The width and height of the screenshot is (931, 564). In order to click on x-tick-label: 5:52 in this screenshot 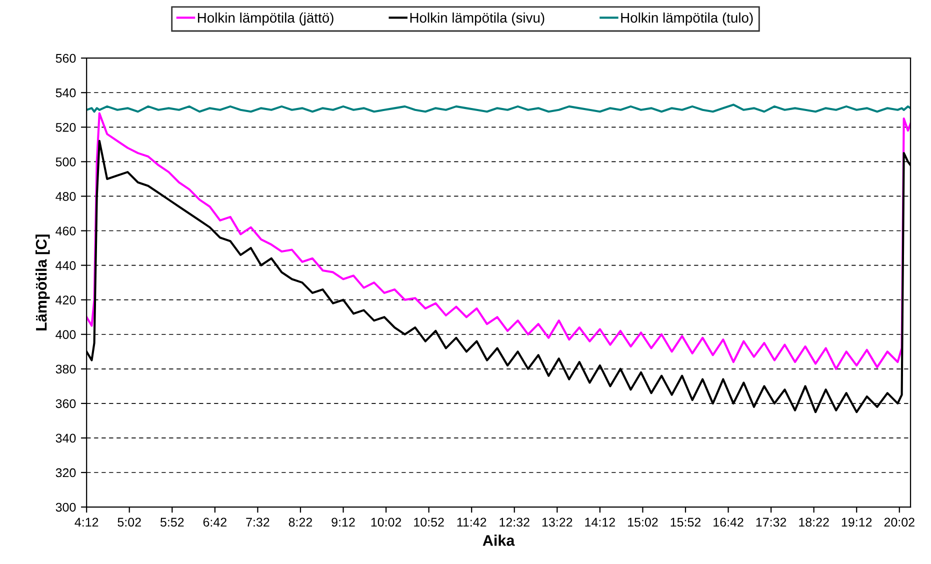, I will do `click(172, 522)`.